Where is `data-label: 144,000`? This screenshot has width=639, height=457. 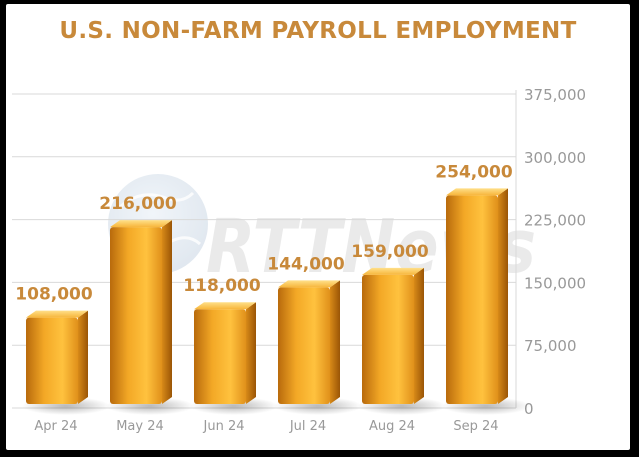
data-label: 144,000 is located at coordinates (306, 264).